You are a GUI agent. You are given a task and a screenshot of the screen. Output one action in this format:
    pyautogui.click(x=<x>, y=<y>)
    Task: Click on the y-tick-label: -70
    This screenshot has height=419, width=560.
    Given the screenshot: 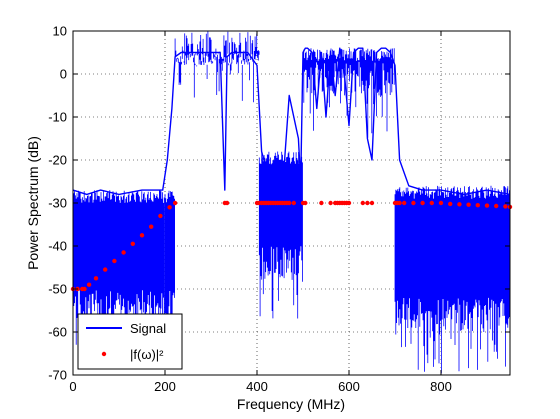 What is the action you would take?
    pyautogui.click(x=57, y=375)
    